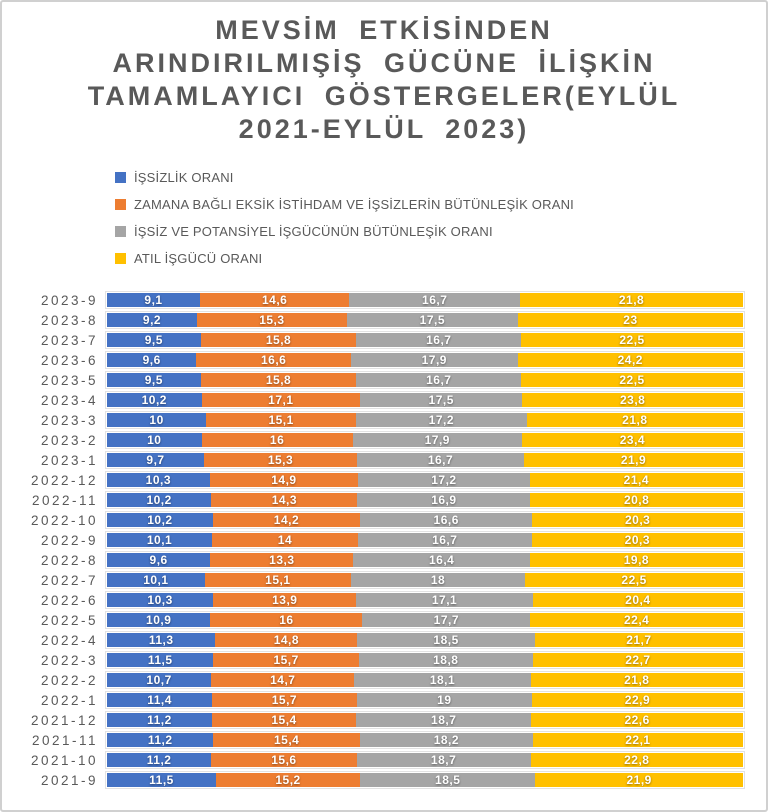 Image resolution: width=768 pixels, height=812 pixels. I want to click on category-label: 2023-3, so click(69, 420).